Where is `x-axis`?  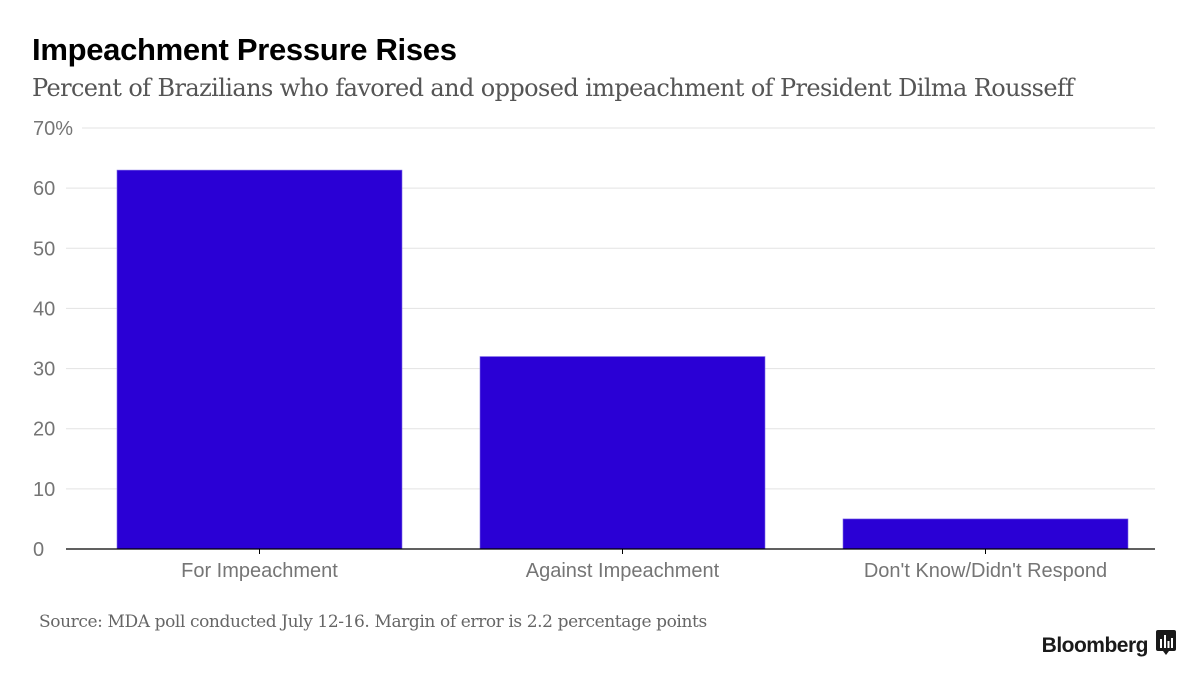
x-axis is located at coordinates (610, 551).